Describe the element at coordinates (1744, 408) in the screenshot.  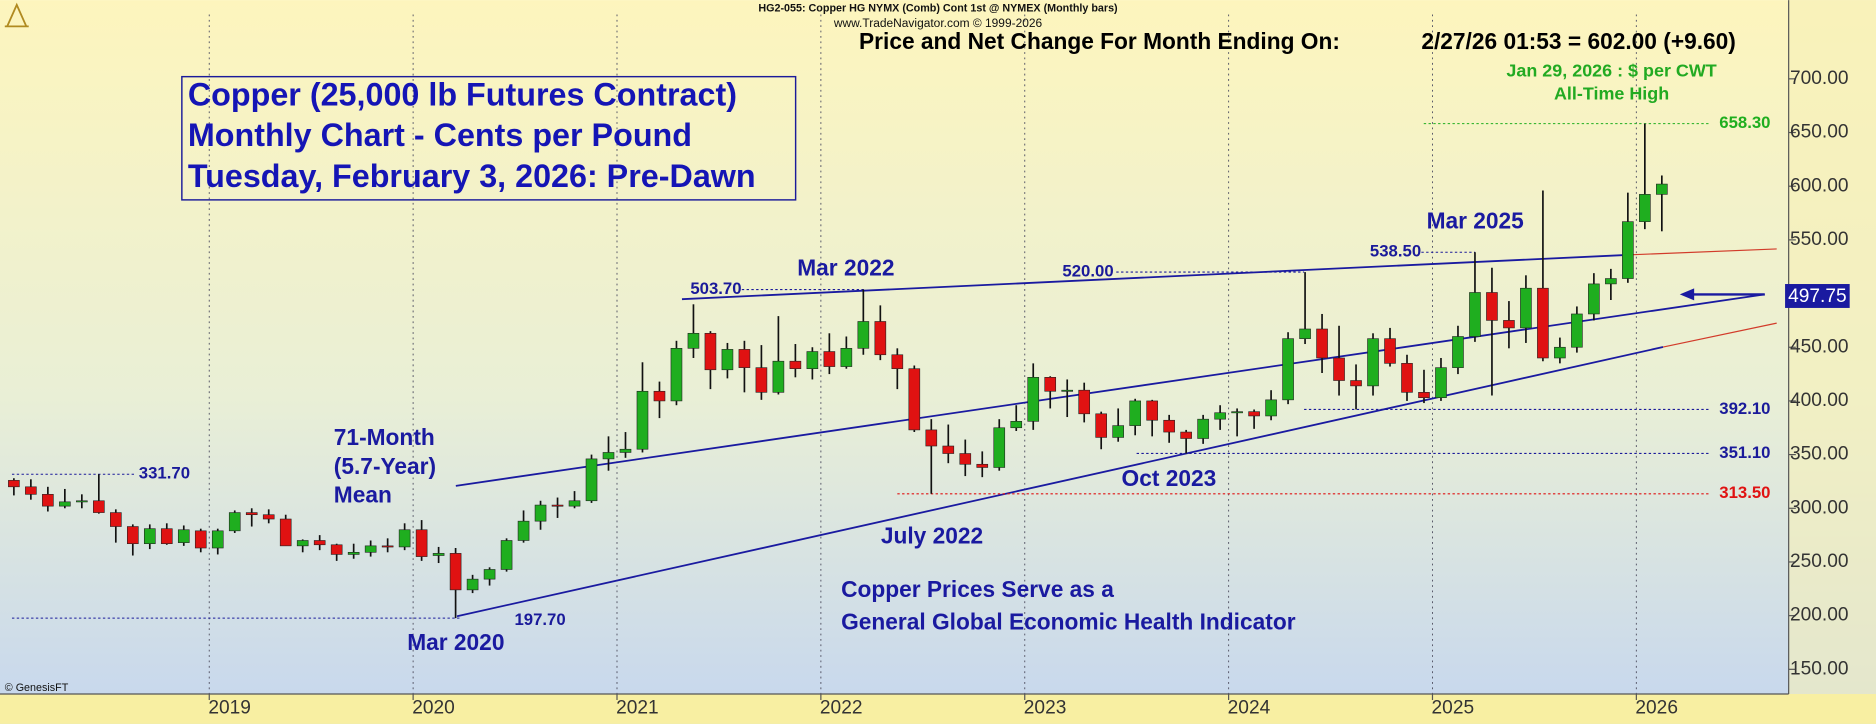
I see `level-label: 392.10` at that location.